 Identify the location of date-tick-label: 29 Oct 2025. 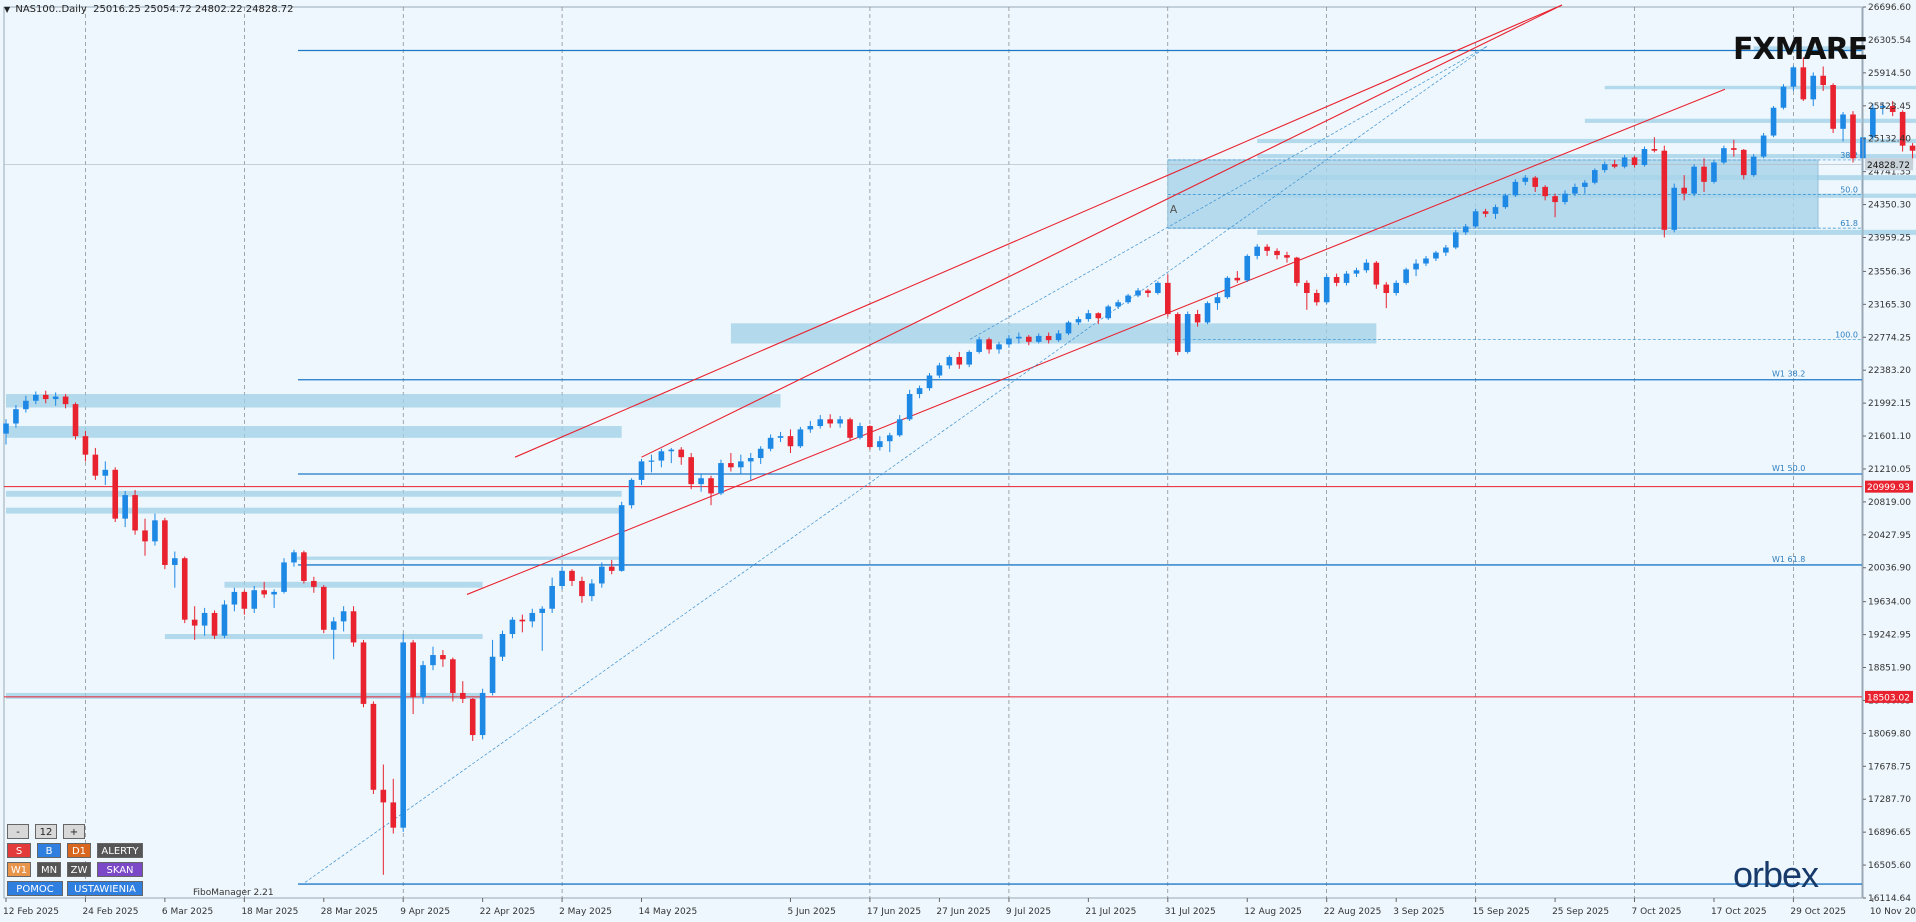
(1818, 912).